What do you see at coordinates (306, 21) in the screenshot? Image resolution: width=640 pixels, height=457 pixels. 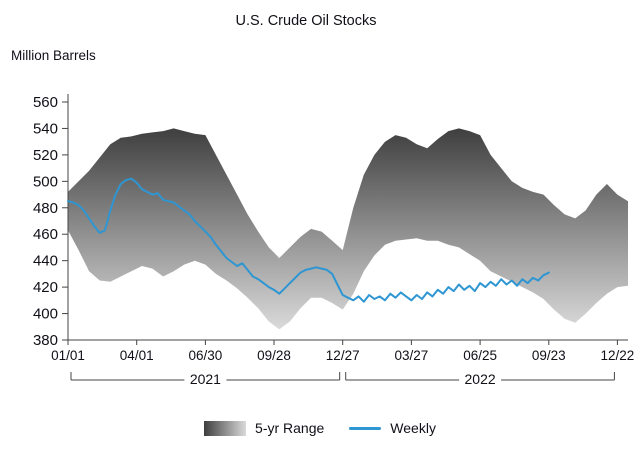 I see `chart-title: U.S. Crude Oil Stocks` at bounding box center [306, 21].